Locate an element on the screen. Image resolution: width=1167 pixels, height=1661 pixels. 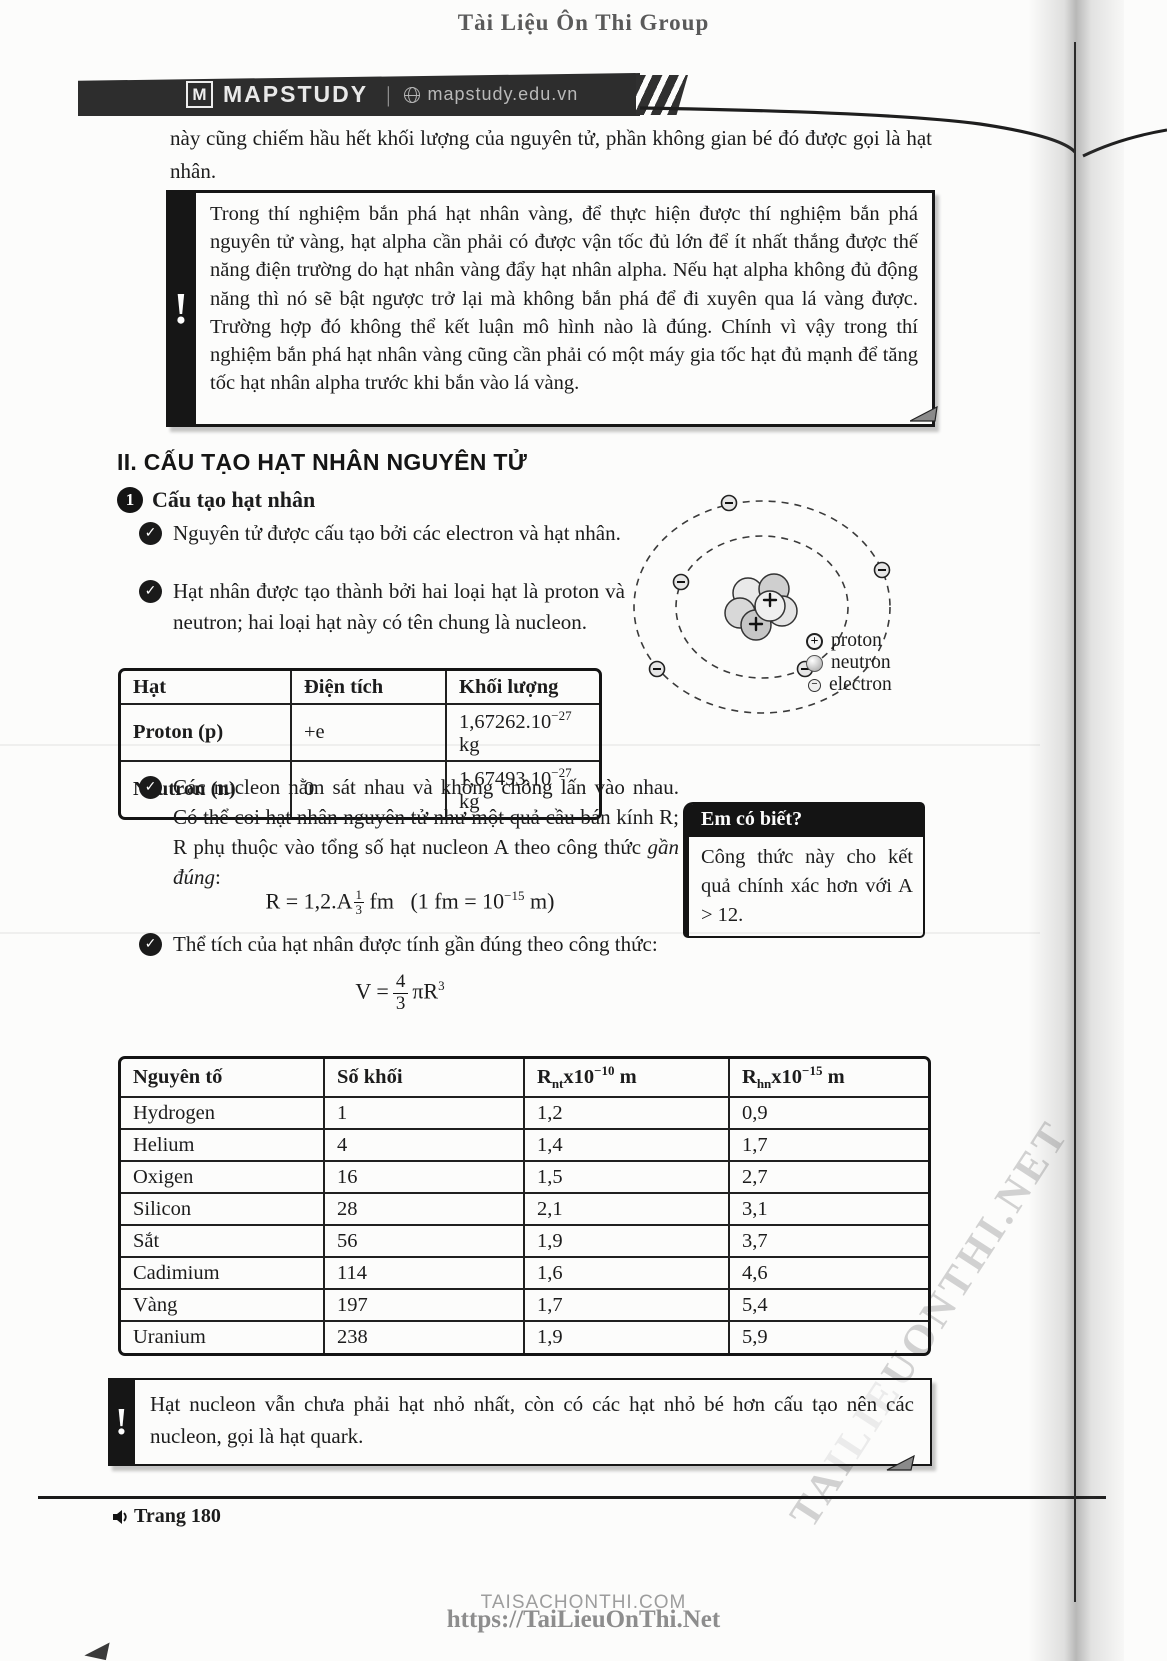
cell-rnt: 1,4 is located at coordinates (626, 1145).